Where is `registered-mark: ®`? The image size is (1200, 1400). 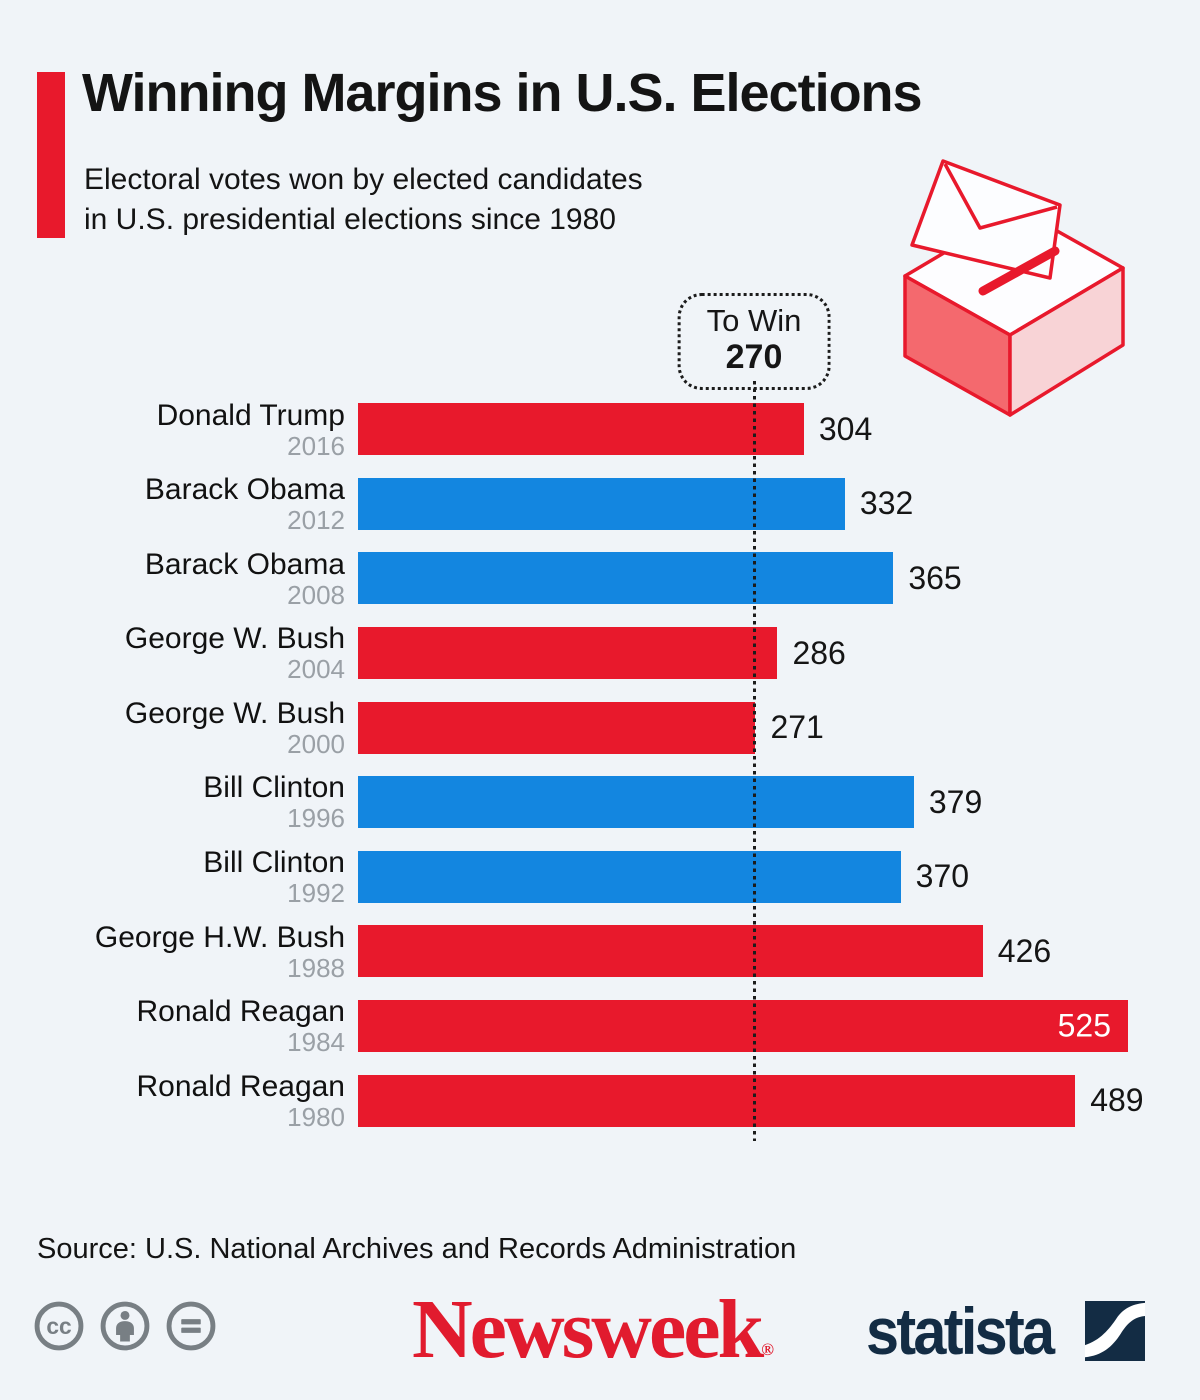
registered-mark: ® is located at coordinates (767, 1349).